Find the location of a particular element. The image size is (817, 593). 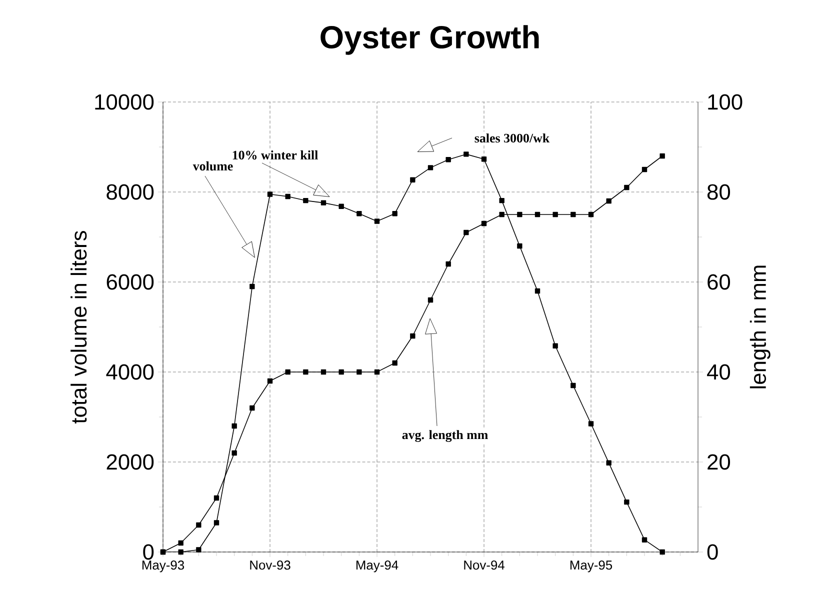

y-tick-label: 2000 is located at coordinates (130, 462).